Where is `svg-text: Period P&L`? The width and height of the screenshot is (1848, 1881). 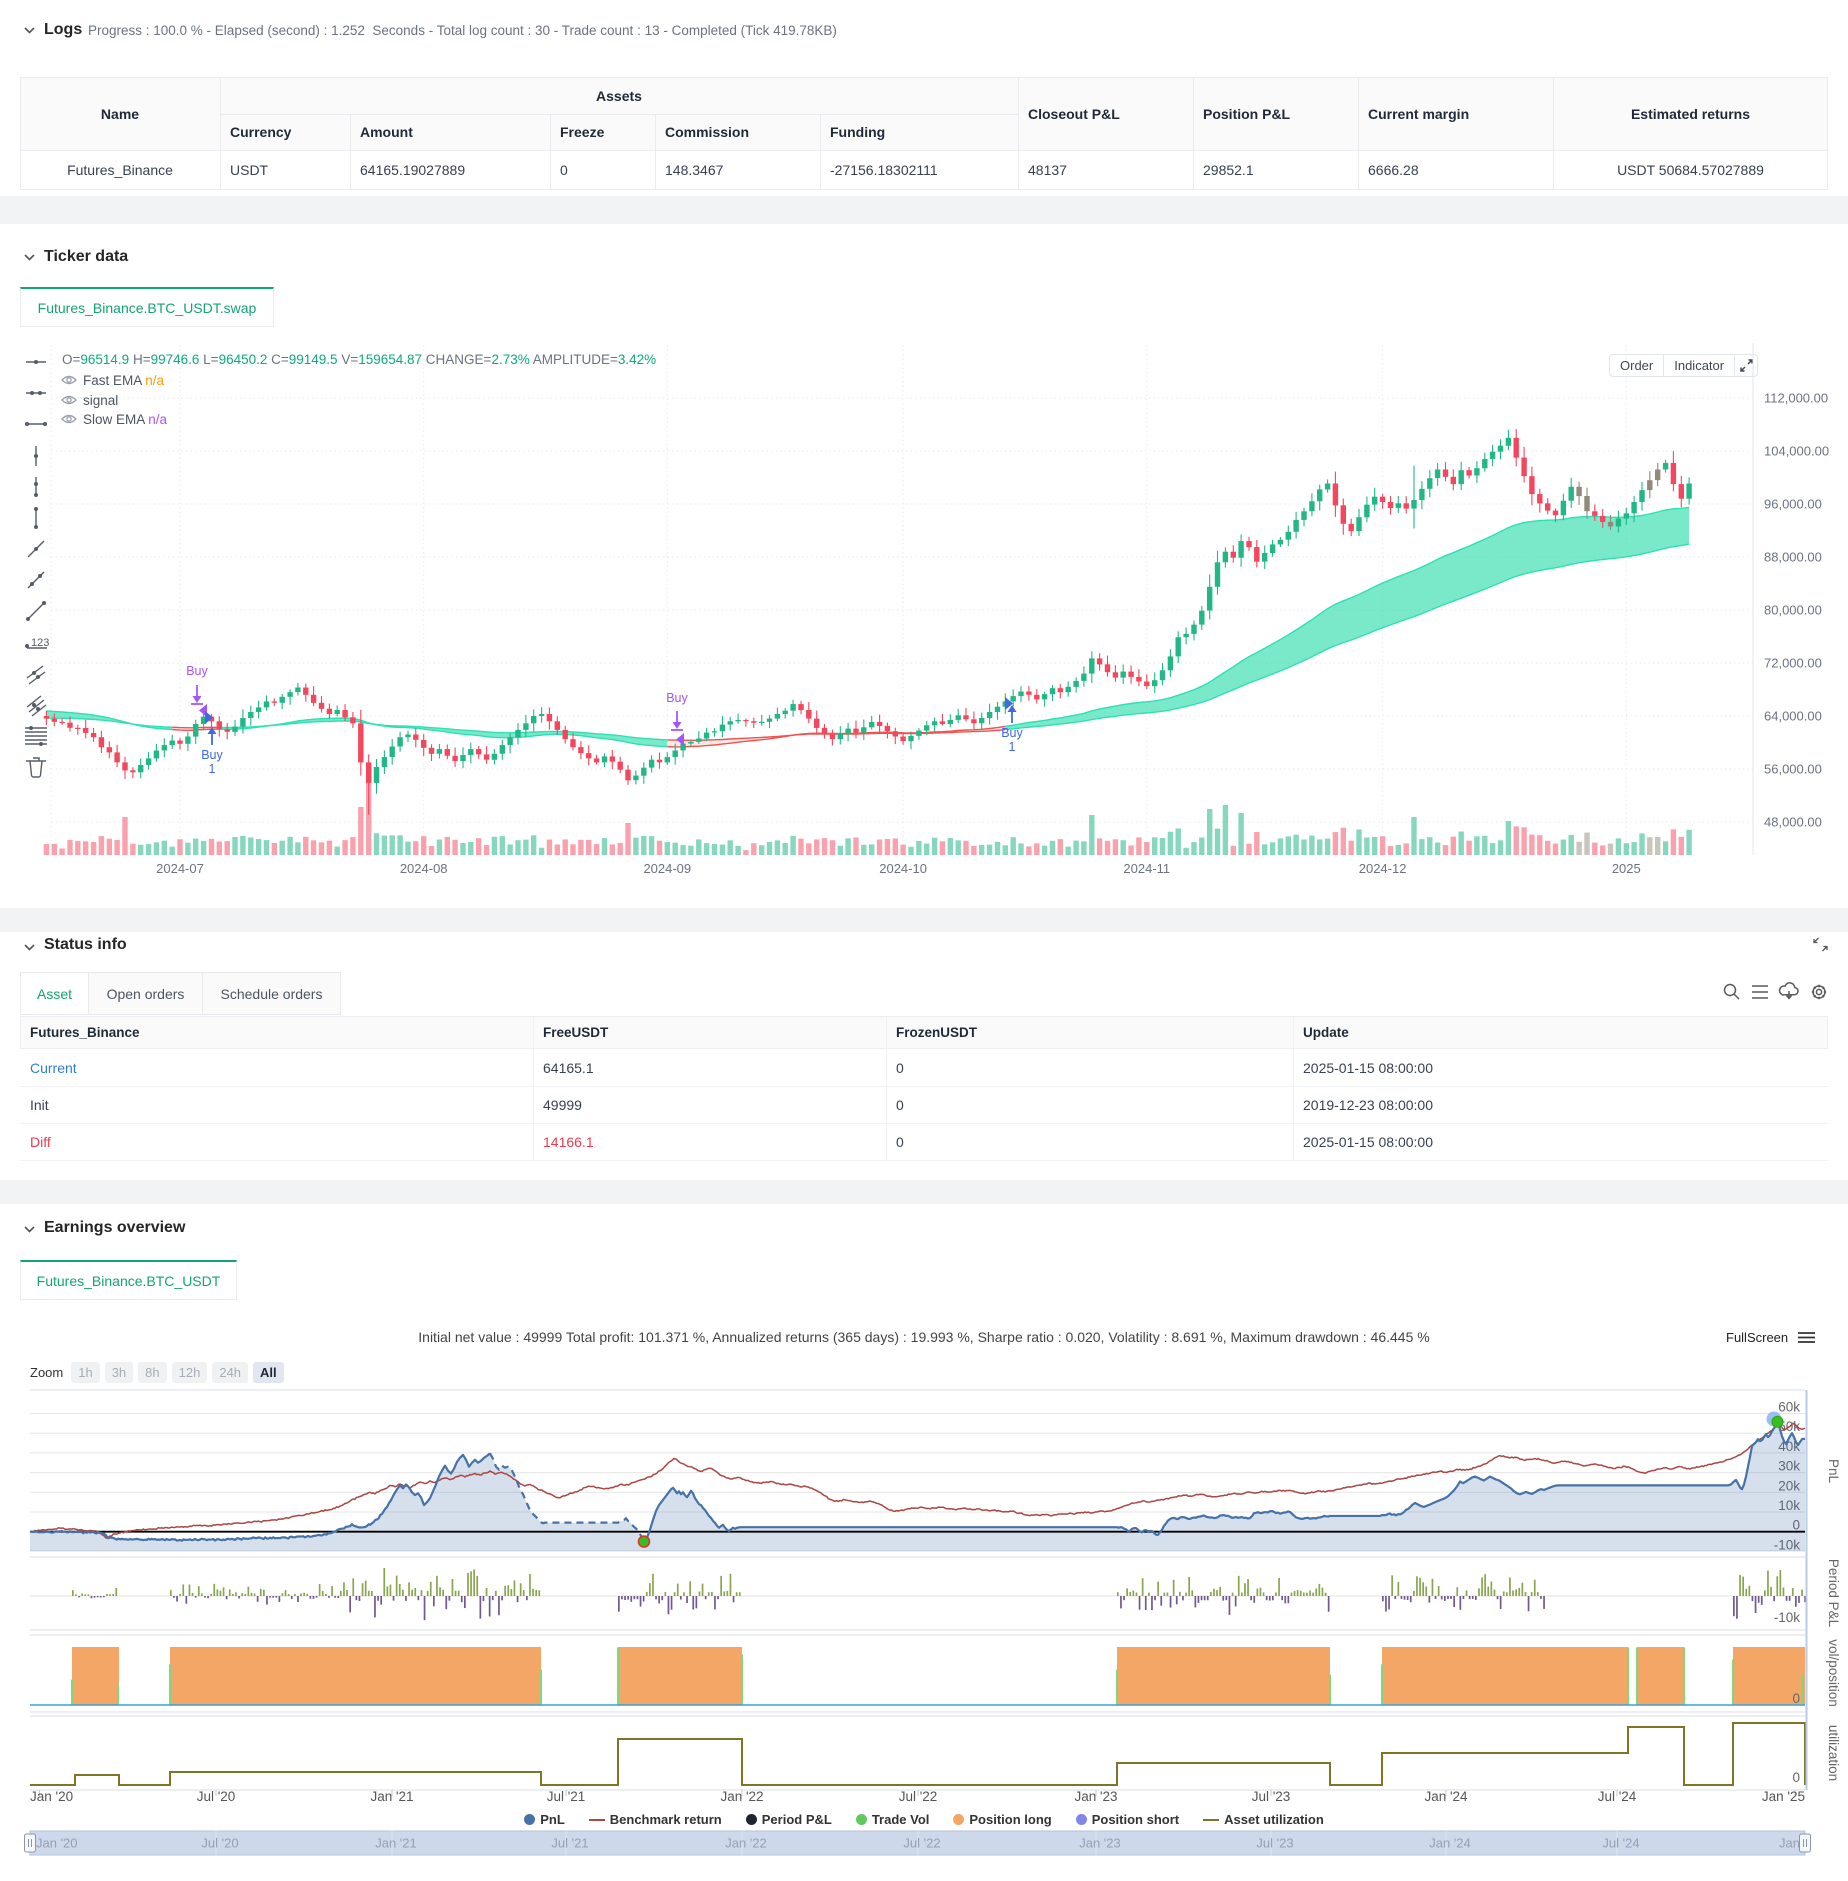 svg-text: Period P&L is located at coordinates (1833, 1593).